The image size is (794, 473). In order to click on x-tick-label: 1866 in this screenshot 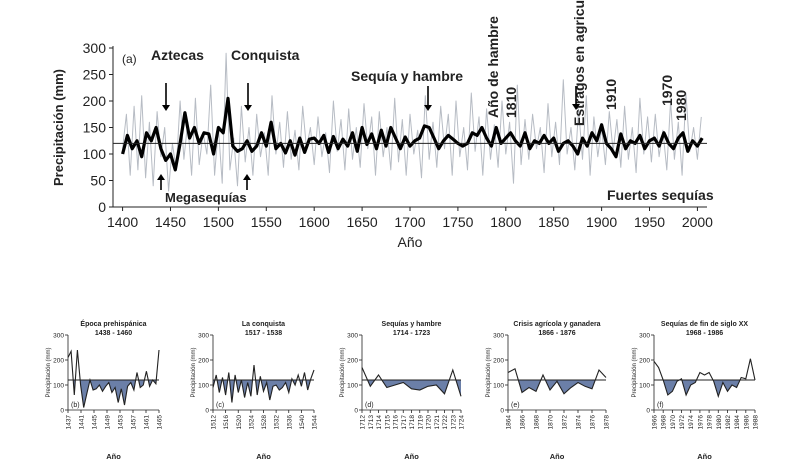, I will do `click(523, 422)`.